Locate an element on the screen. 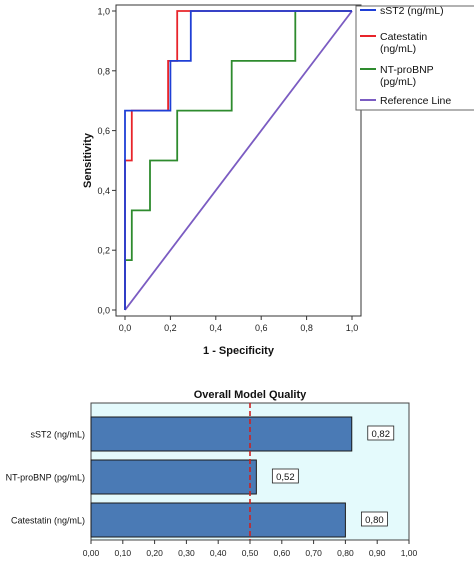  x-tick-label: 0,30 is located at coordinates (186, 553).